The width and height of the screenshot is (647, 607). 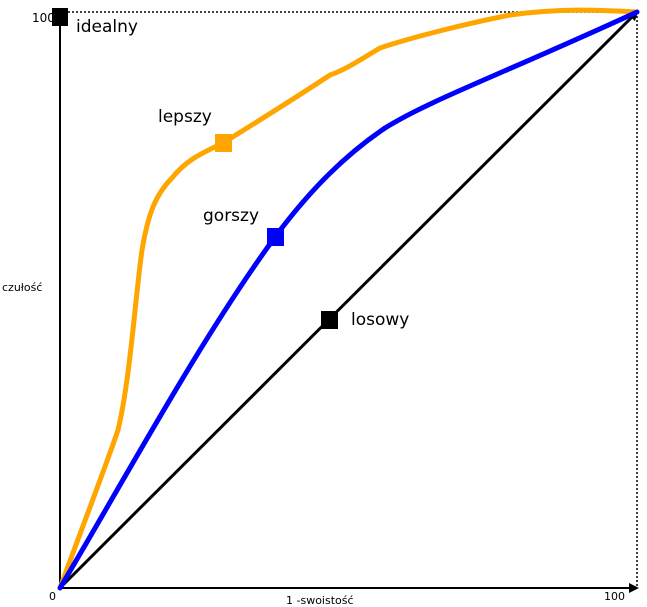 I want to click on worse-label: gorszy, so click(x=231, y=216).